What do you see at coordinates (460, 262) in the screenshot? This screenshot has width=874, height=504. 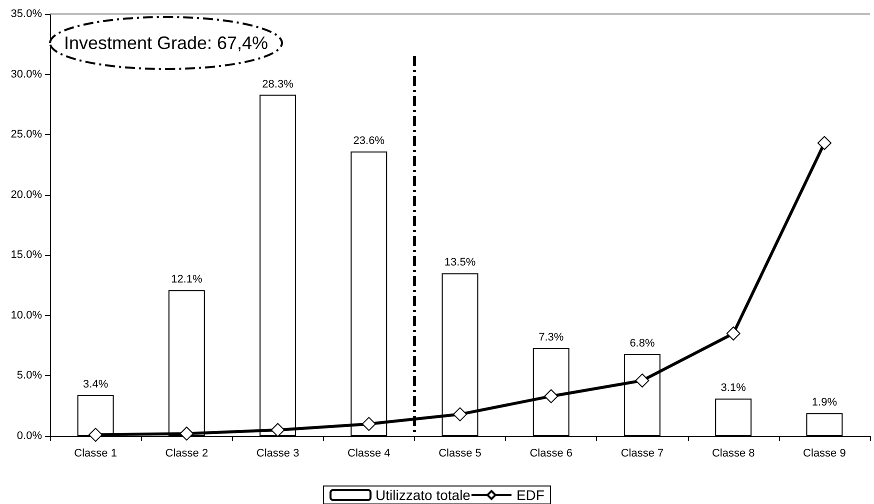 I see `data-label: 13.5%` at bounding box center [460, 262].